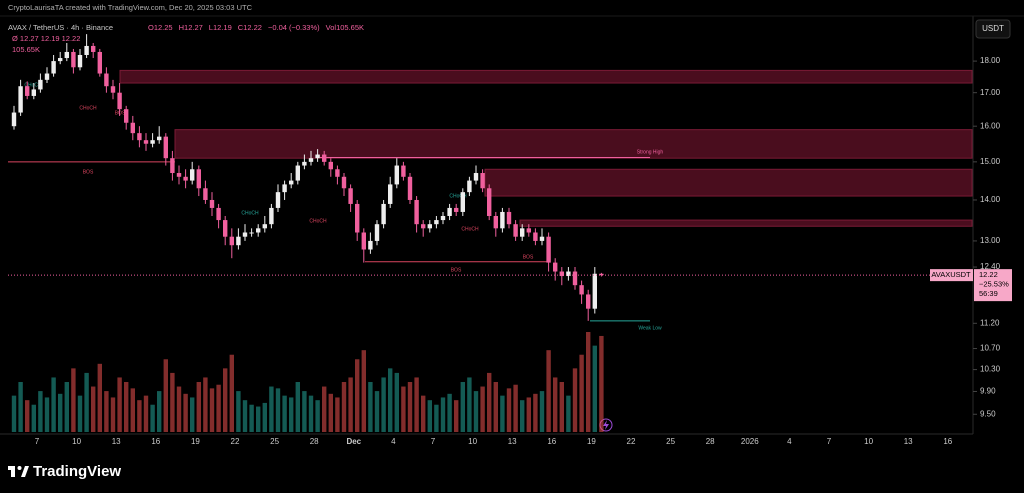 The height and width of the screenshot is (493, 1024). Describe the element at coordinates (650, 328) in the screenshot. I see `structure-label: Weak Low` at that location.